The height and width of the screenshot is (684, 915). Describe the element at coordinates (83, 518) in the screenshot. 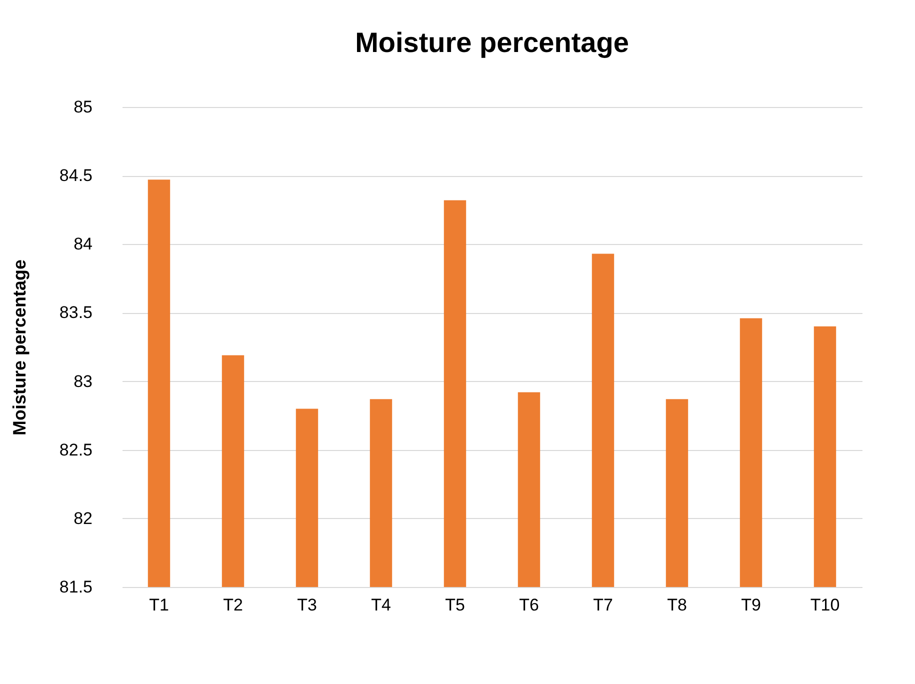

I see `y-tick-label: 82` at that location.